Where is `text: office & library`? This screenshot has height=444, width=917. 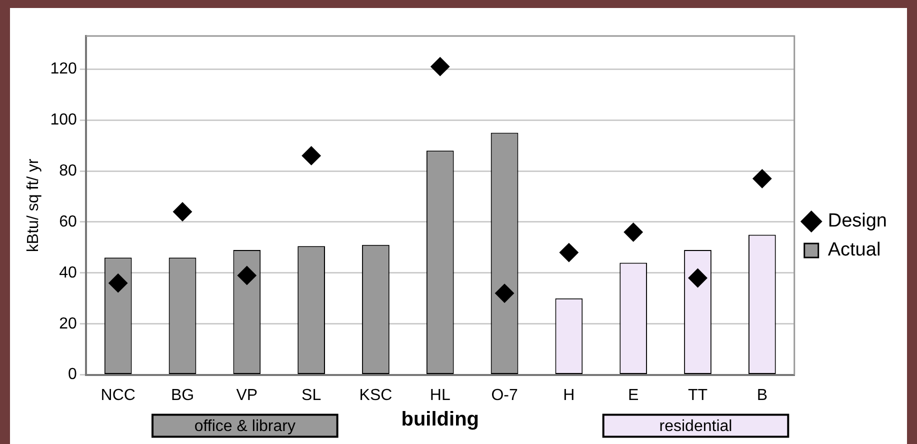 text: office & library is located at coordinates (245, 427).